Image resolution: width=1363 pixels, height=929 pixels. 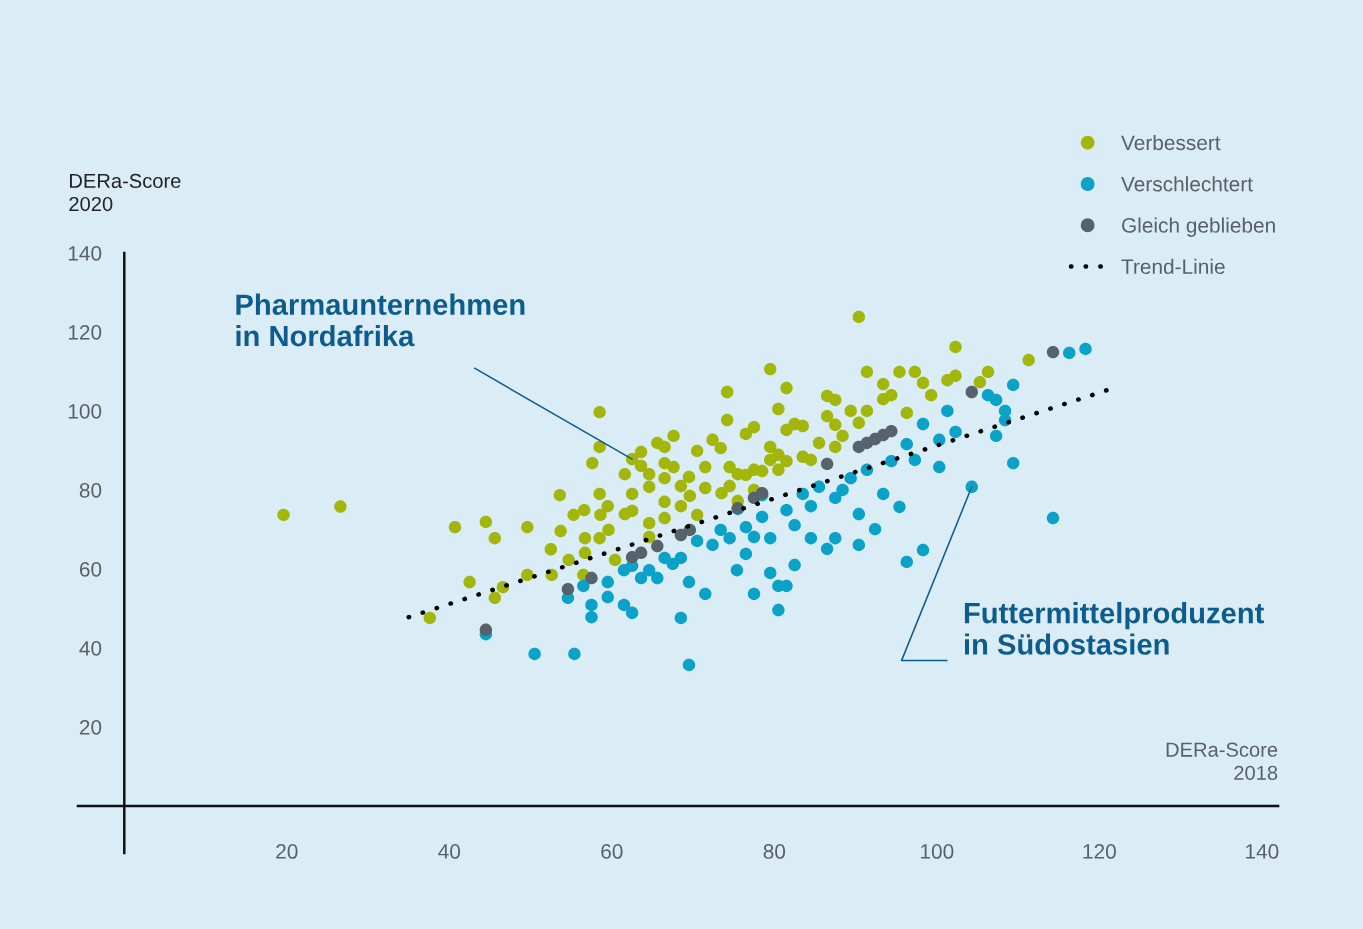 I want to click on x-tick-label: 140, so click(x=1262, y=851).